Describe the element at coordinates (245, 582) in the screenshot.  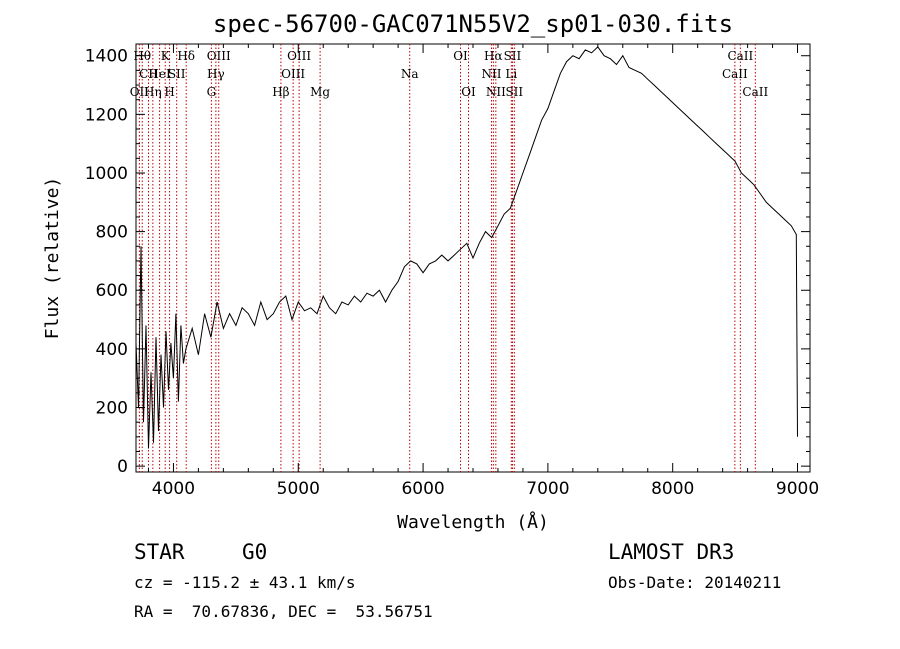
I see `redshift-info: cz = -115.2 ± 43.1 km/s` at that location.